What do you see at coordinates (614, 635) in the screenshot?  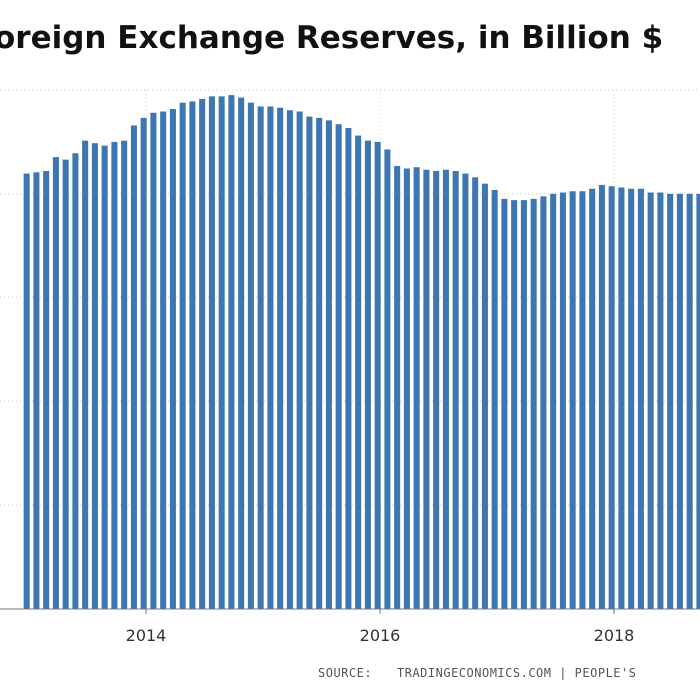 I see `x-tick-label: 2018` at bounding box center [614, 635].